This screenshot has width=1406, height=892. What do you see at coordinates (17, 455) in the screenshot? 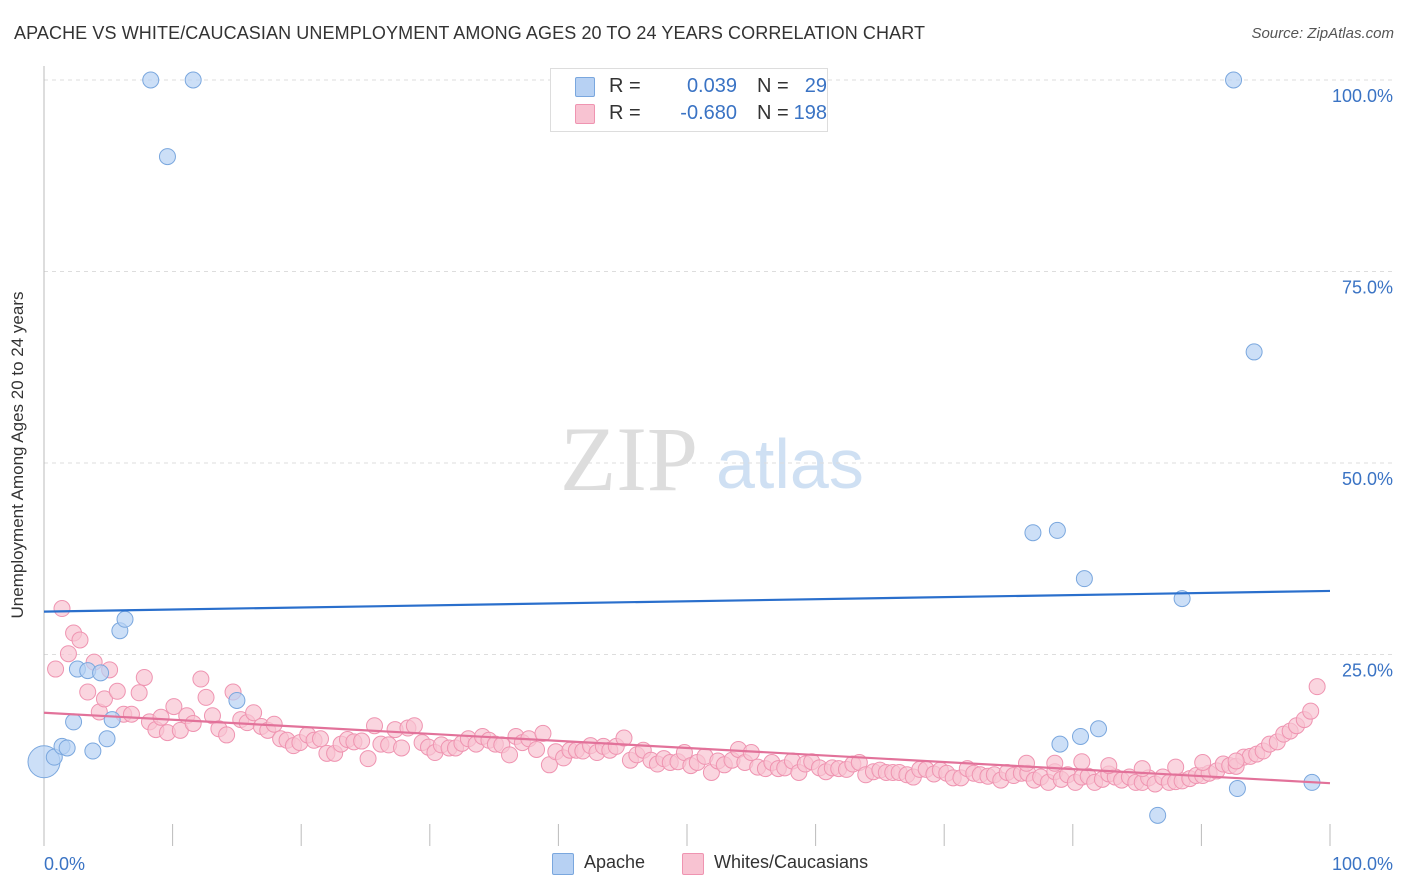
I see `y-axis-label: Unemployment Among Ages 20 to 24 years` at bounding box center [17, 455].